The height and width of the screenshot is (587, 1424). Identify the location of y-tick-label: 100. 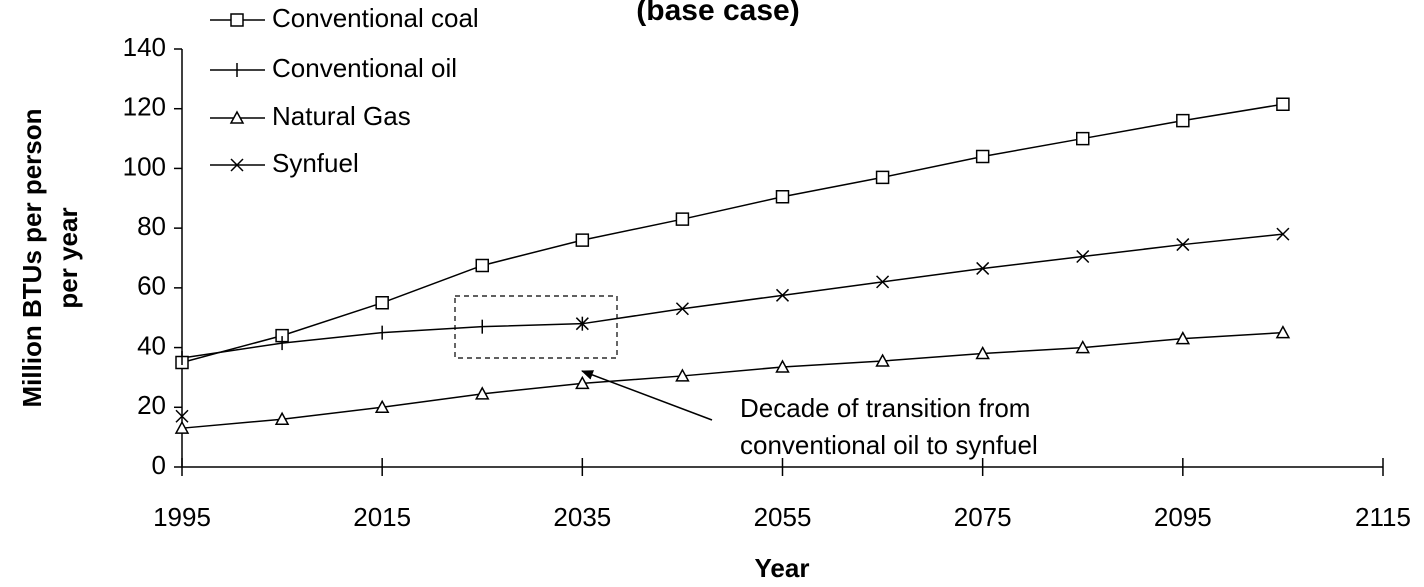
(144, 166).